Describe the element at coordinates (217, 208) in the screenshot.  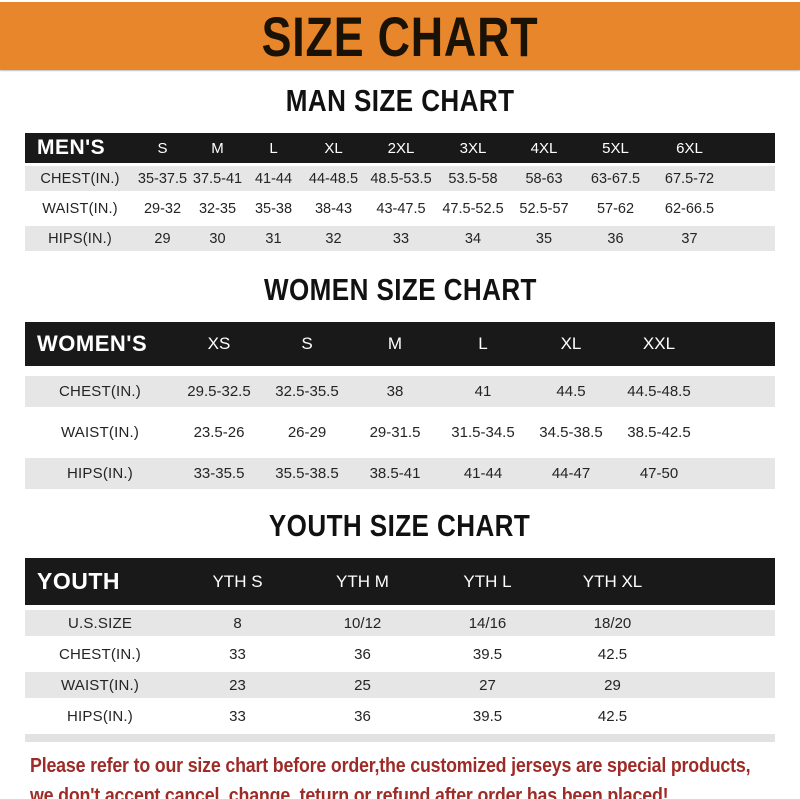
I see `men-waist-in.-value-m: 32-35` at that location.